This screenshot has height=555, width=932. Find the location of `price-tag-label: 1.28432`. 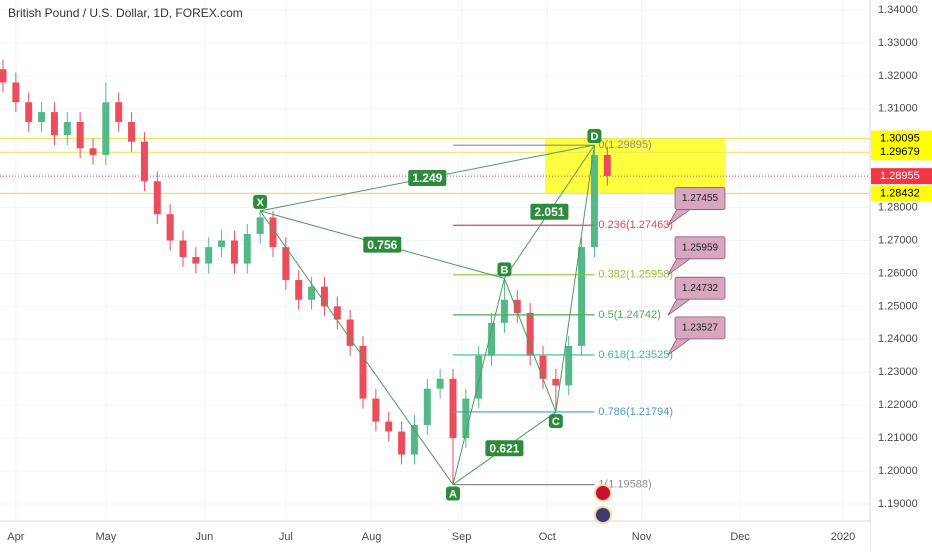

price-tag-label: 1.28432 is located at coordinates (900, 193).